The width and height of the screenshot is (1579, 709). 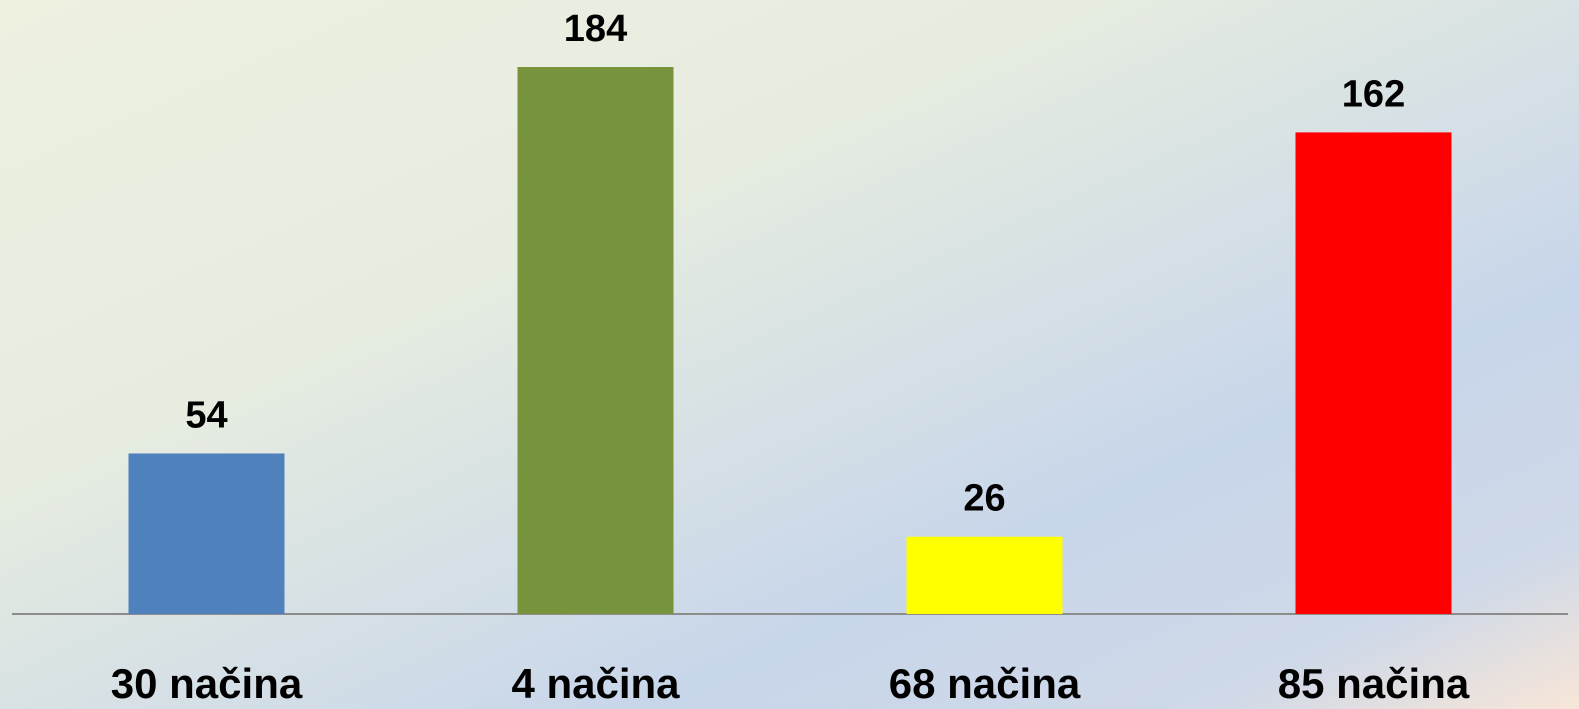 I want to click on x-tick-label: 30 načina, so click(x=207, y=683).